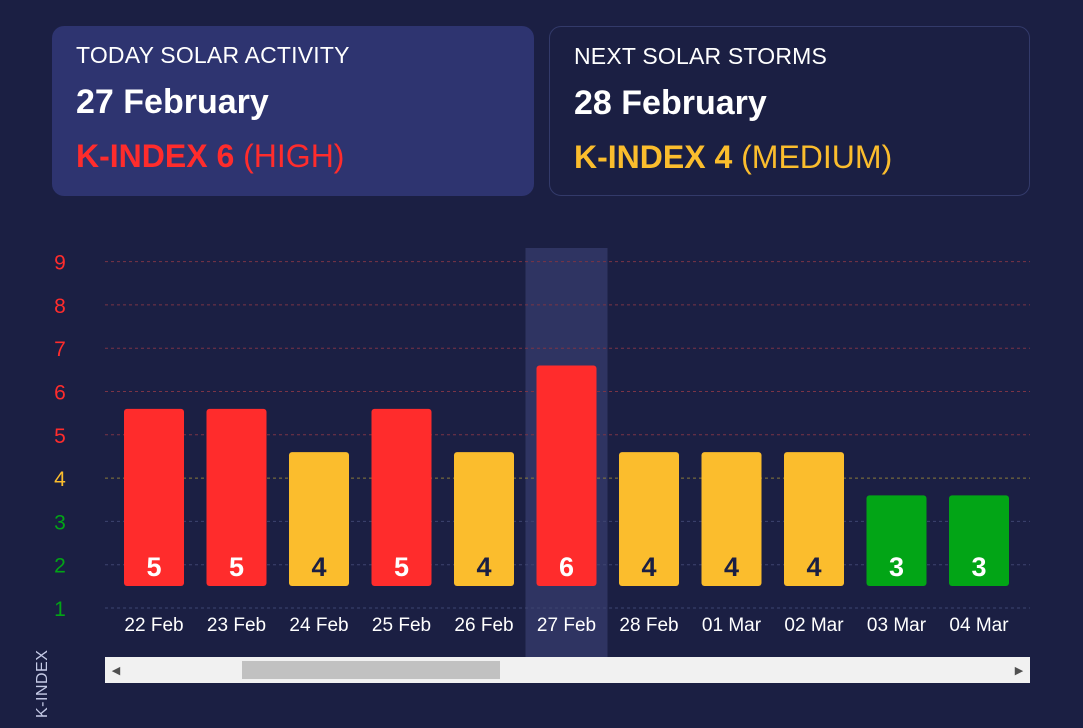 This screenshot has height=728, width=1083. I want to click on y-tick-label-7: 7, so click(60, 349).